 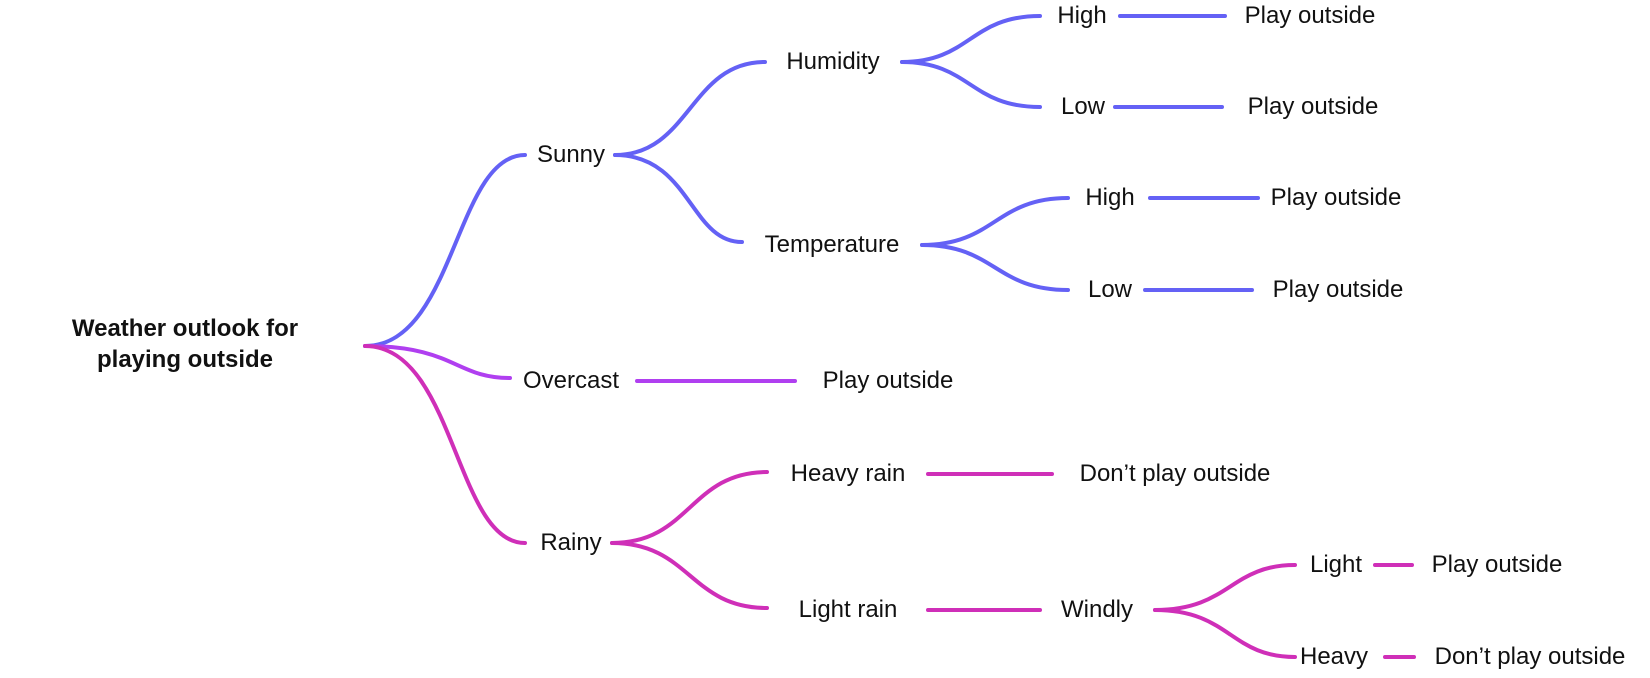 What do you see at coordinates (1110, 197) in the screenshot?
I see `node-temperature-high: High` at bounding box center [1110, 197].